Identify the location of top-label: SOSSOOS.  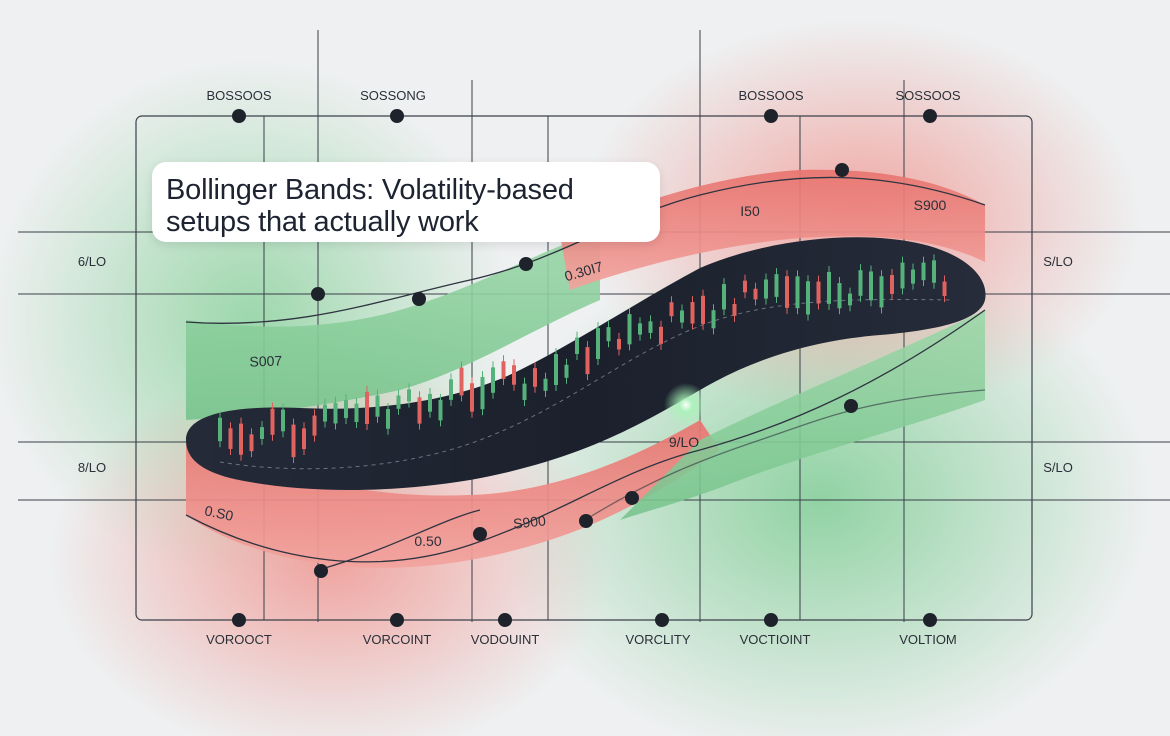
(927, 95).